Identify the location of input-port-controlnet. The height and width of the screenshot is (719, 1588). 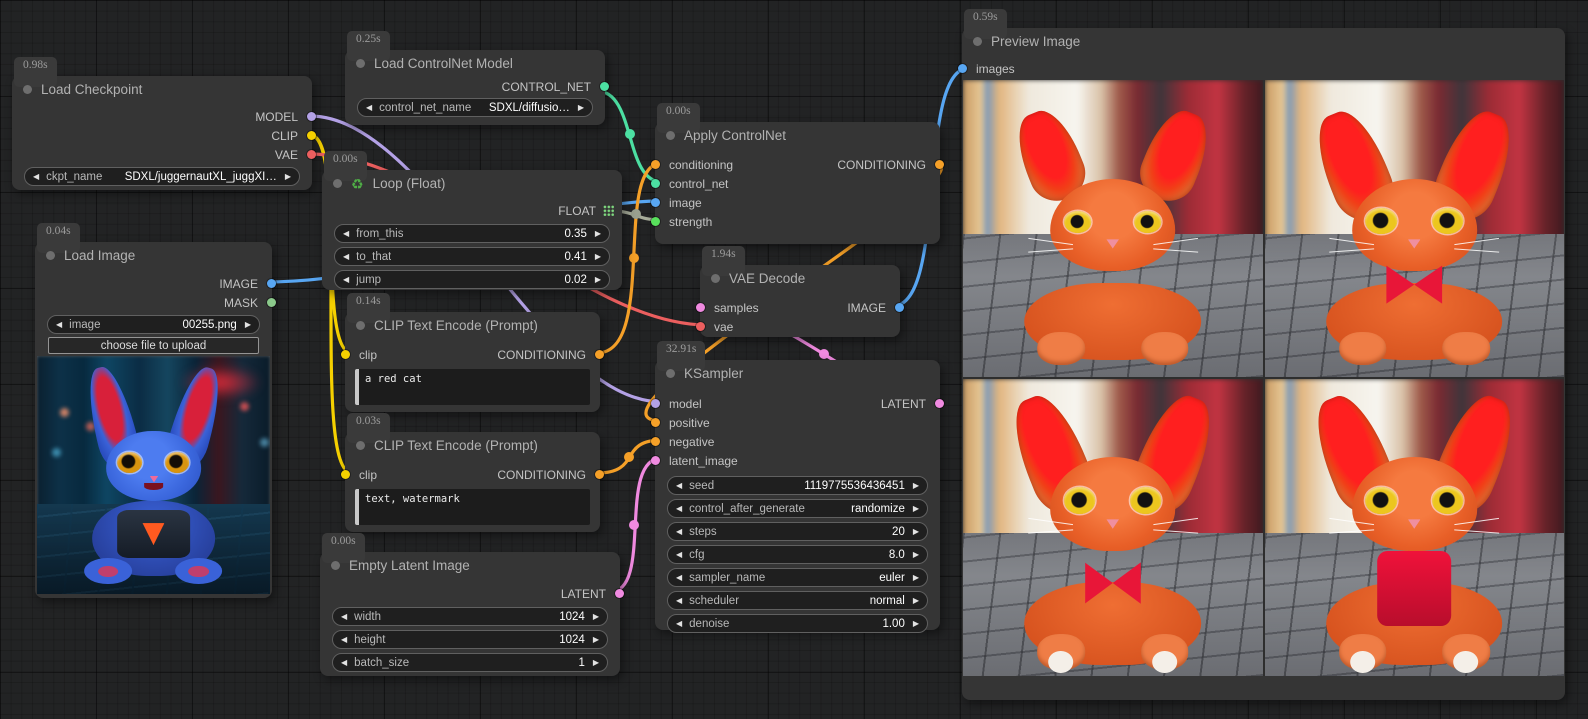
(655, 183).